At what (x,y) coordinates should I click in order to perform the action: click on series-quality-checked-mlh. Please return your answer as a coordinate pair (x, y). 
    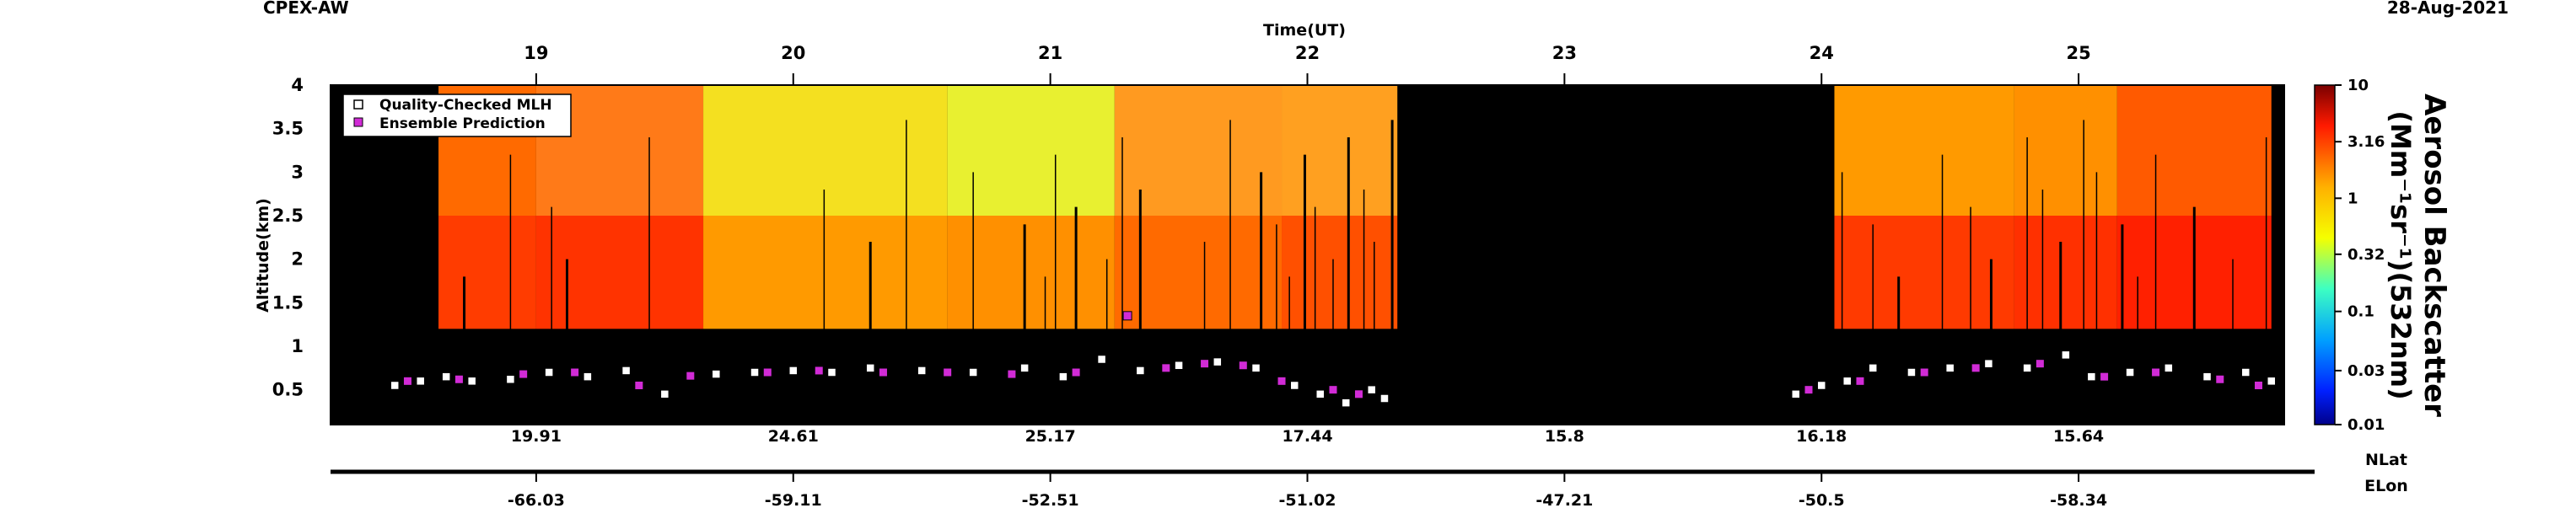
    Looking at the image, I should click on (1333, 379).